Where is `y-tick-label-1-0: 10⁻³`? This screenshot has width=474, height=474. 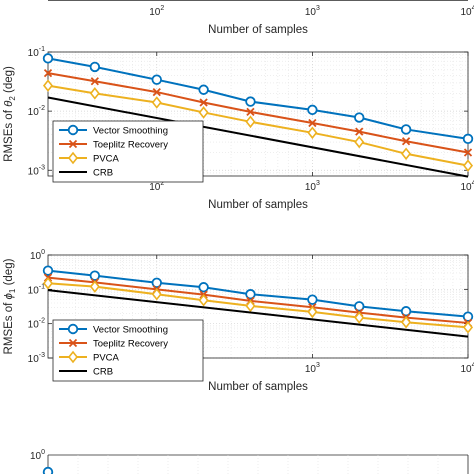 y-tick-label-1-0: 10⁻³ is located at coordinates (36, 170).